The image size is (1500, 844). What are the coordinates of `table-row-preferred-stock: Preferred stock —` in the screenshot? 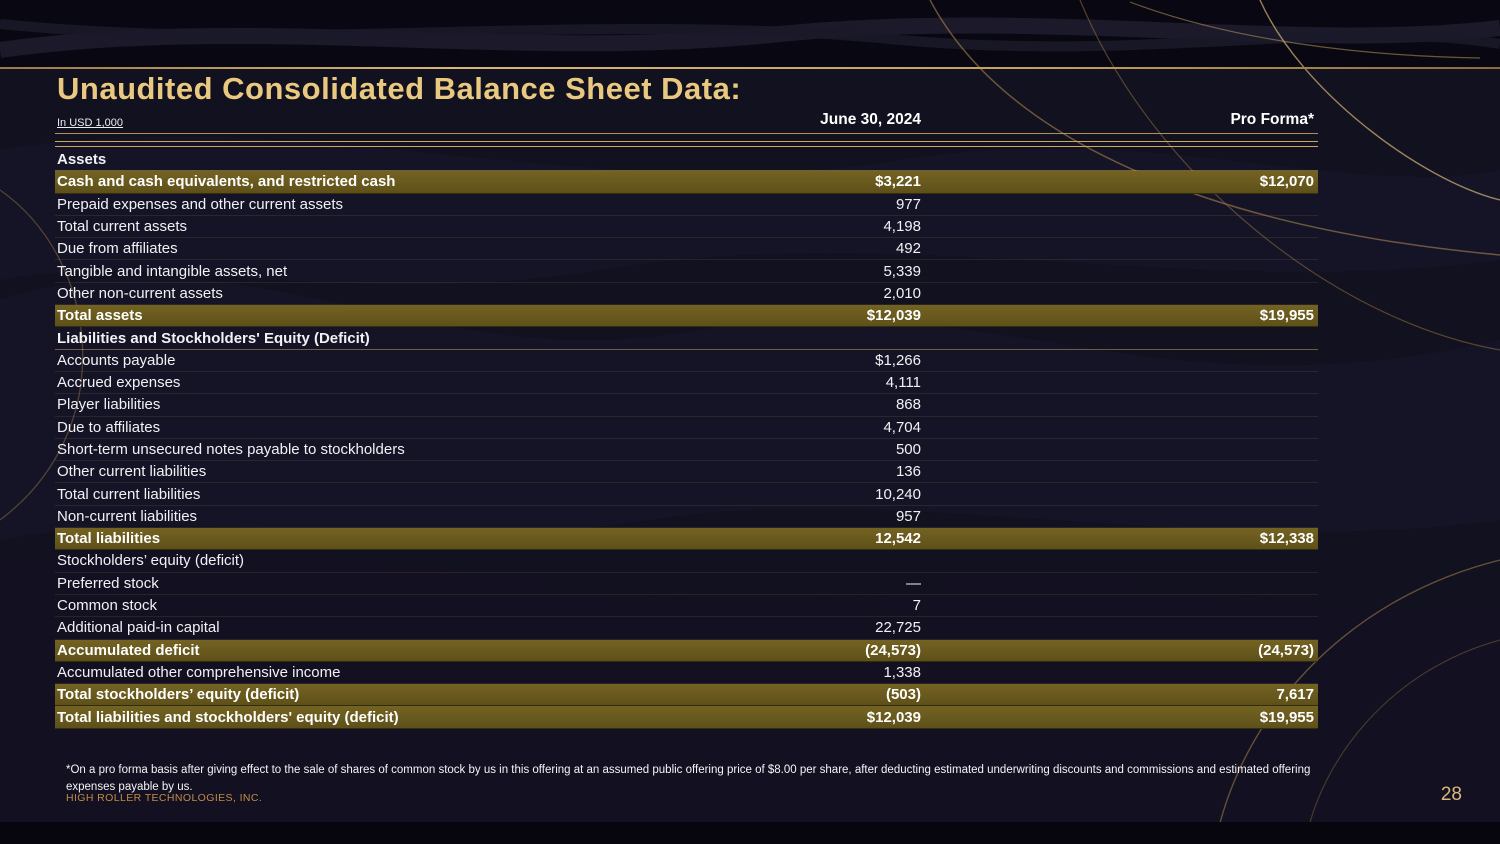 It's located at (686, 584).